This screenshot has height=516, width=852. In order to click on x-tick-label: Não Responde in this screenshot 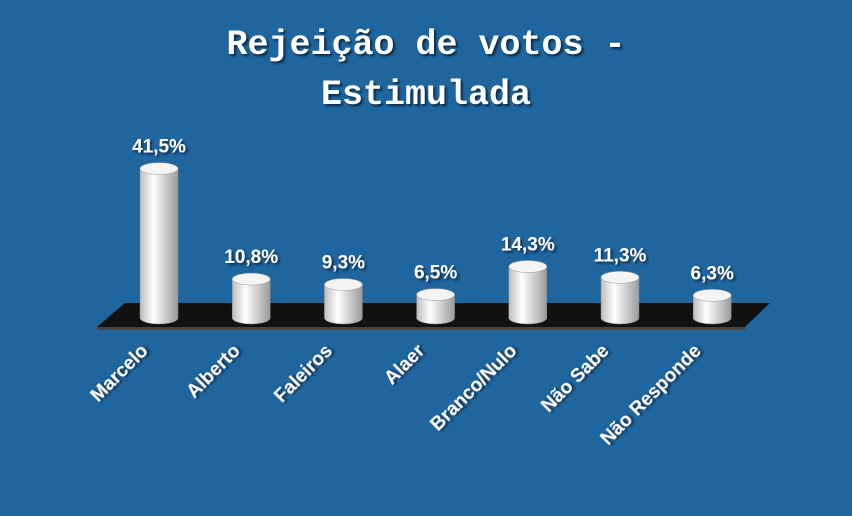, I will do `click(651, 395)`.